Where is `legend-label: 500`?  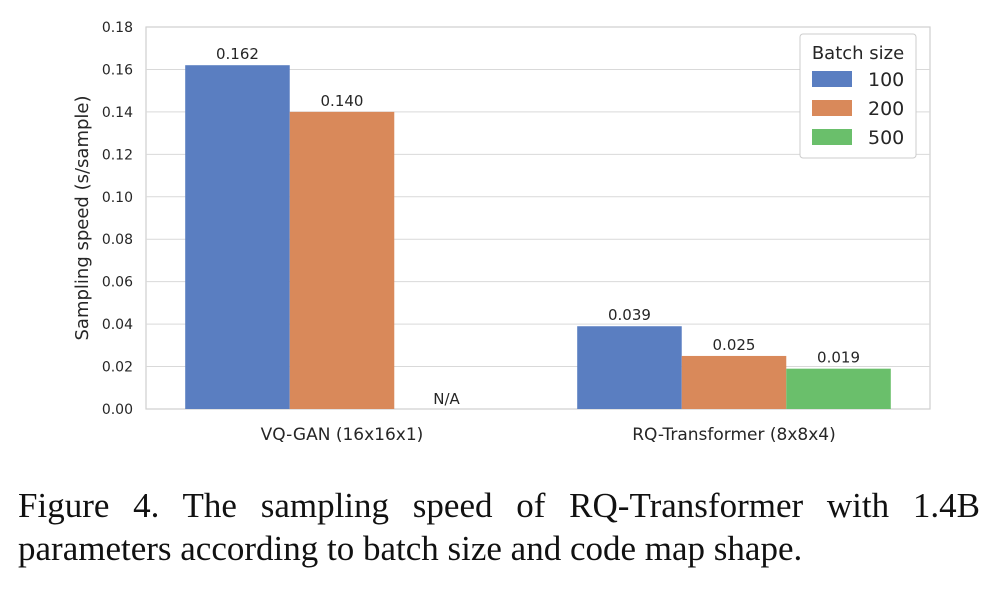
legend-label: 500 is located at coordinates (886, 138).